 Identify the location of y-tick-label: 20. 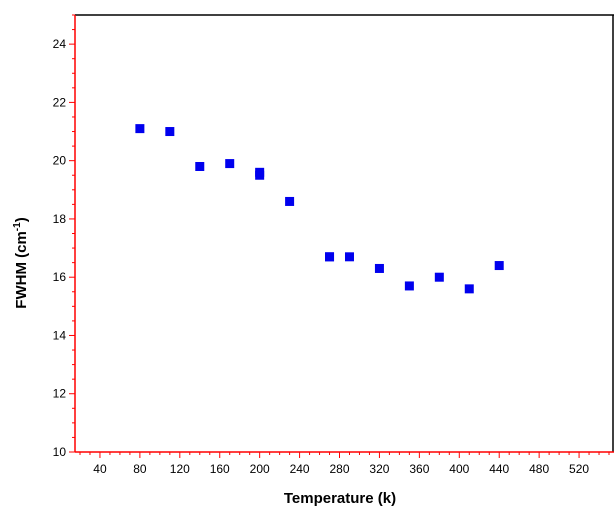
(60, 161).